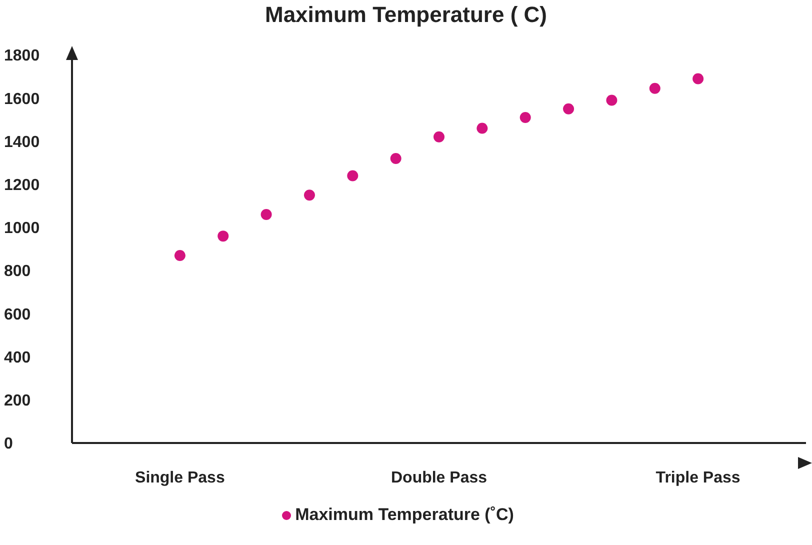 The height and width of the screenshot is (545, 812). Describe the element at coordinates (17, 357) in the screenshot. I see `y-tick-label: 400` at that location.